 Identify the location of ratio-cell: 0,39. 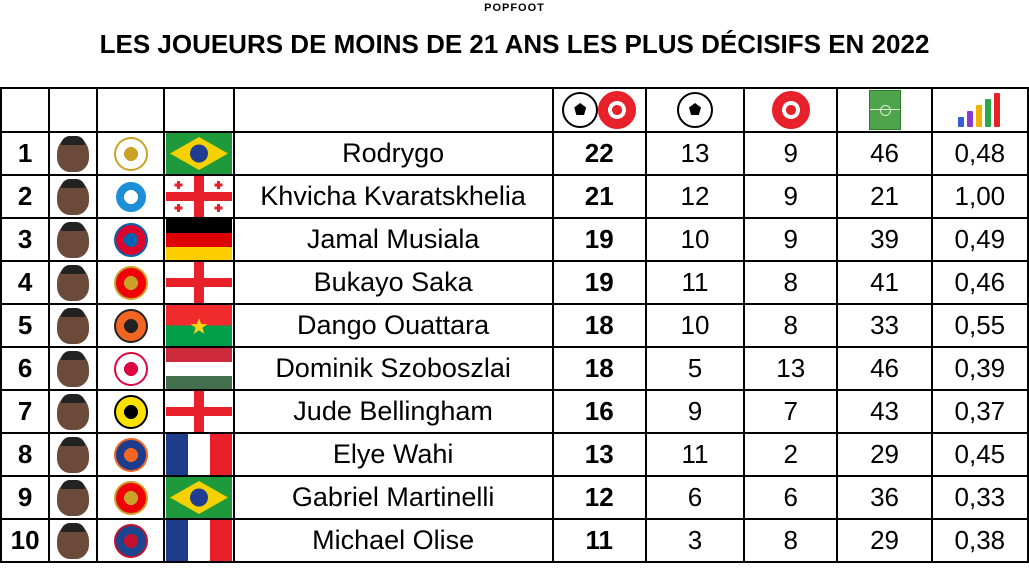
(979, 368).